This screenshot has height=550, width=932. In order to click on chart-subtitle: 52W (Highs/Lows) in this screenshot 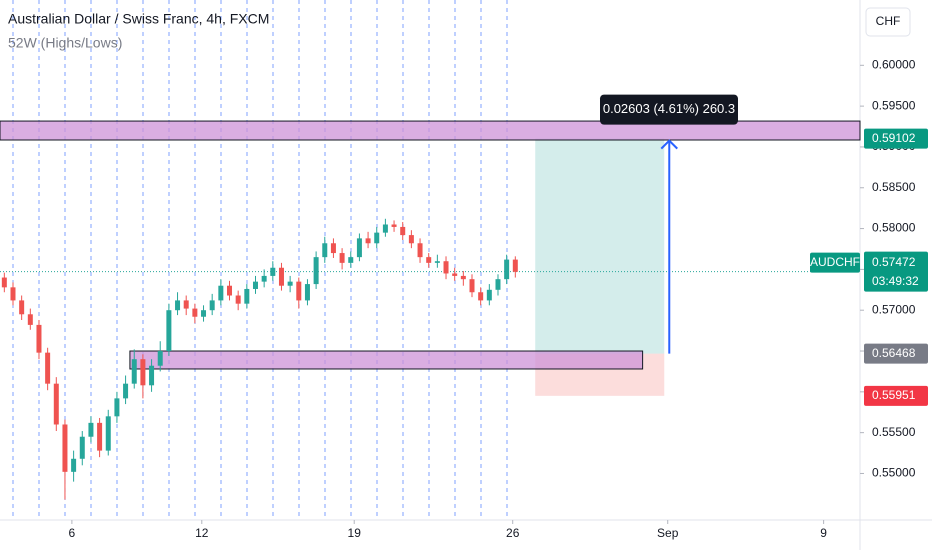, I will do `click(65, 43)`.